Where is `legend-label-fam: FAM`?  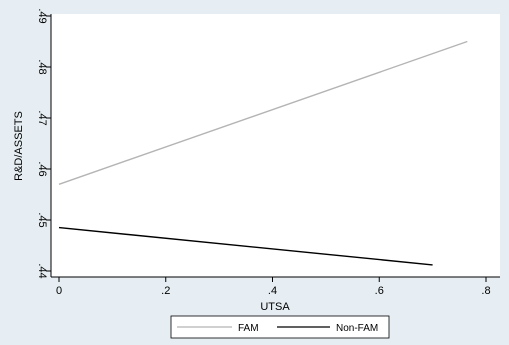 legend-label-fam: FAM is located at coordinates (248, 328).